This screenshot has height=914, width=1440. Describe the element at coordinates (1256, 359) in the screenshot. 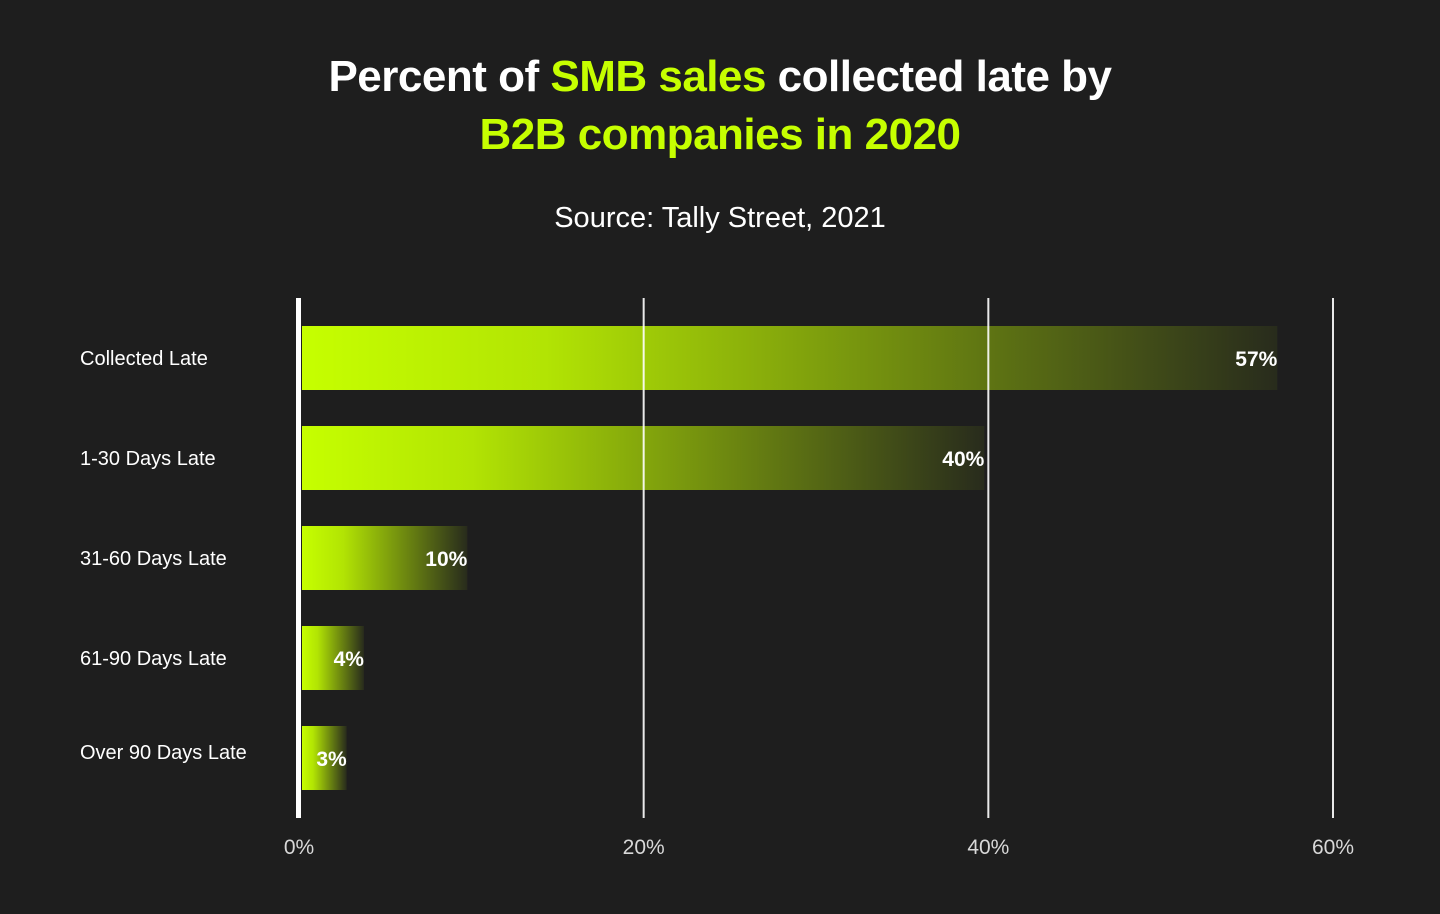

I see `data-label: 57%` at that location.